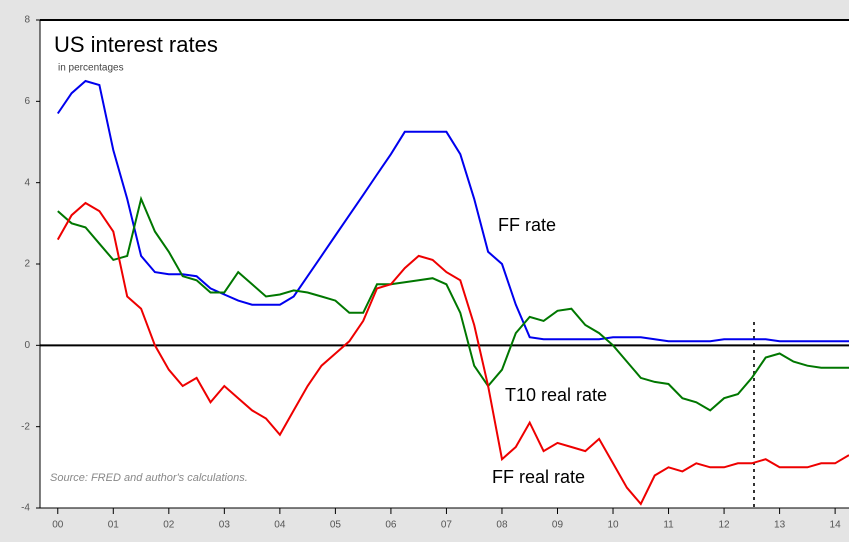 This screenshot has width=849, height=542. Describe the element at coordinates (280, 525) in the screenshot. I see `x-tick-label: 04` at that location.